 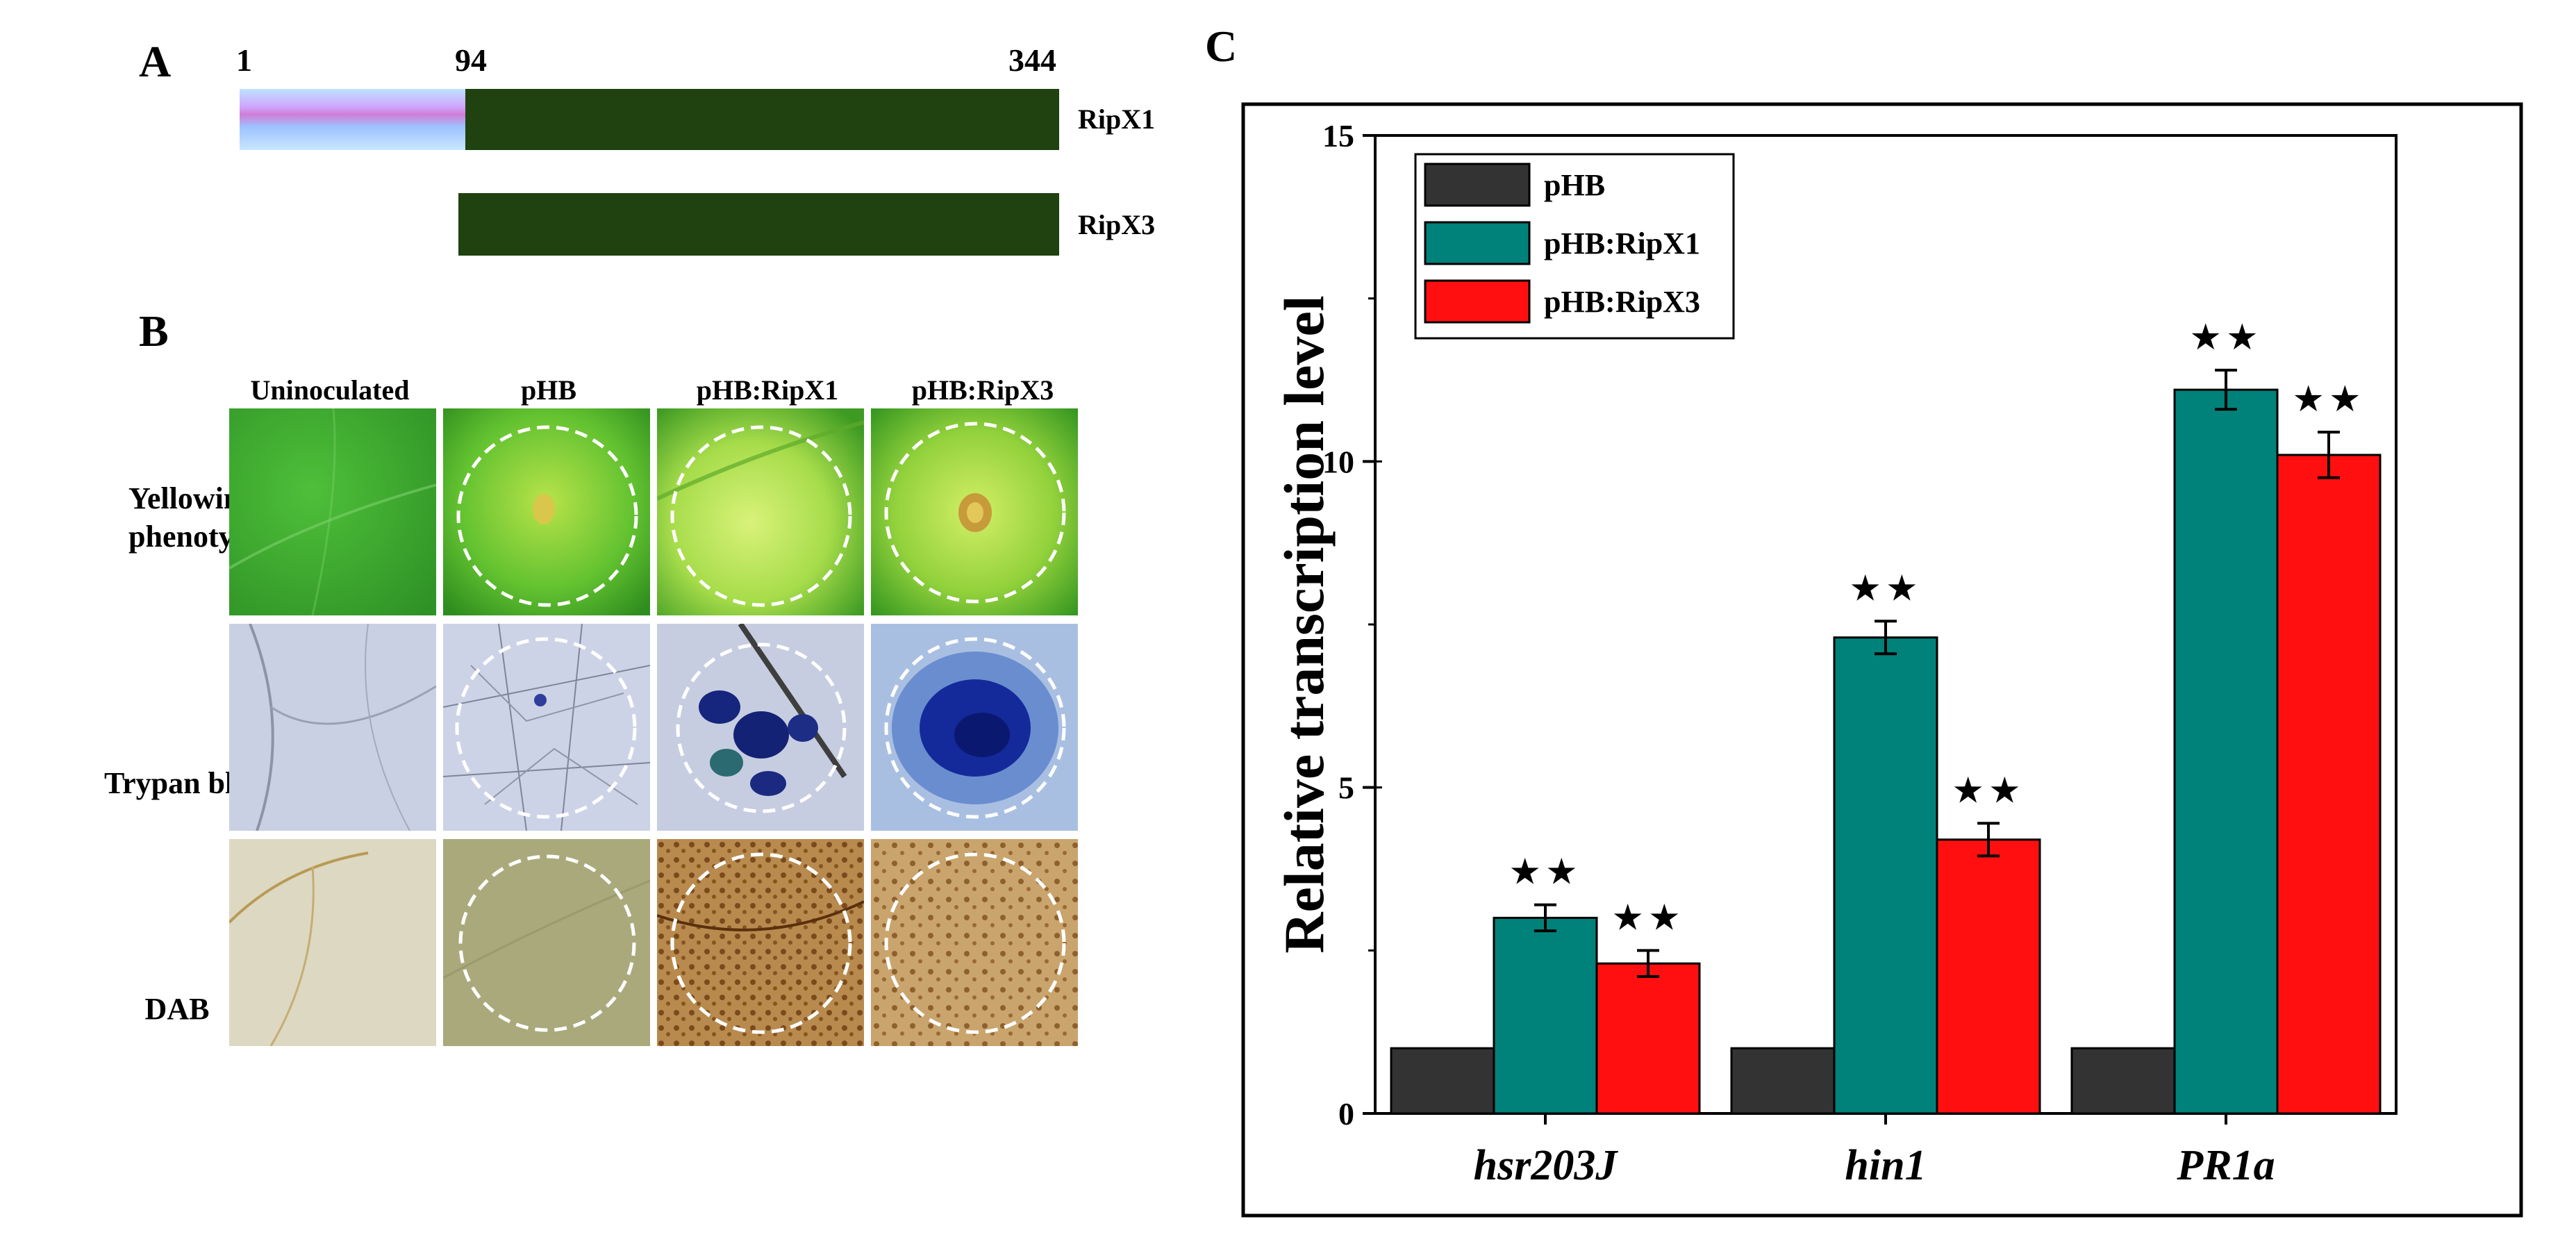 I want to click on y-tick-label: 0, so click(x=1346, y=1114).